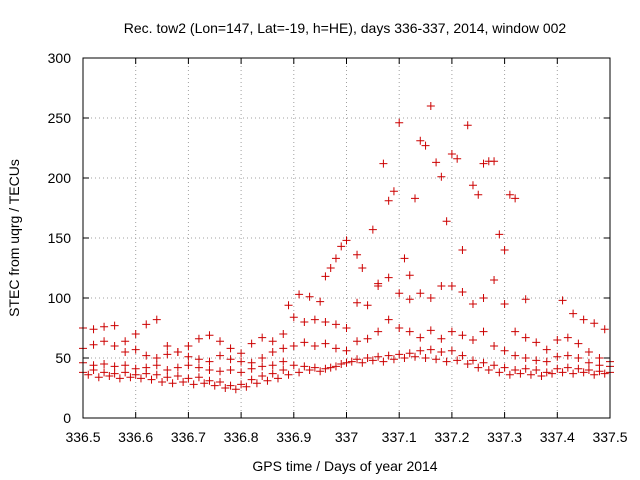  I want to click on x-tick-label: 337.3, so click(504, 437).